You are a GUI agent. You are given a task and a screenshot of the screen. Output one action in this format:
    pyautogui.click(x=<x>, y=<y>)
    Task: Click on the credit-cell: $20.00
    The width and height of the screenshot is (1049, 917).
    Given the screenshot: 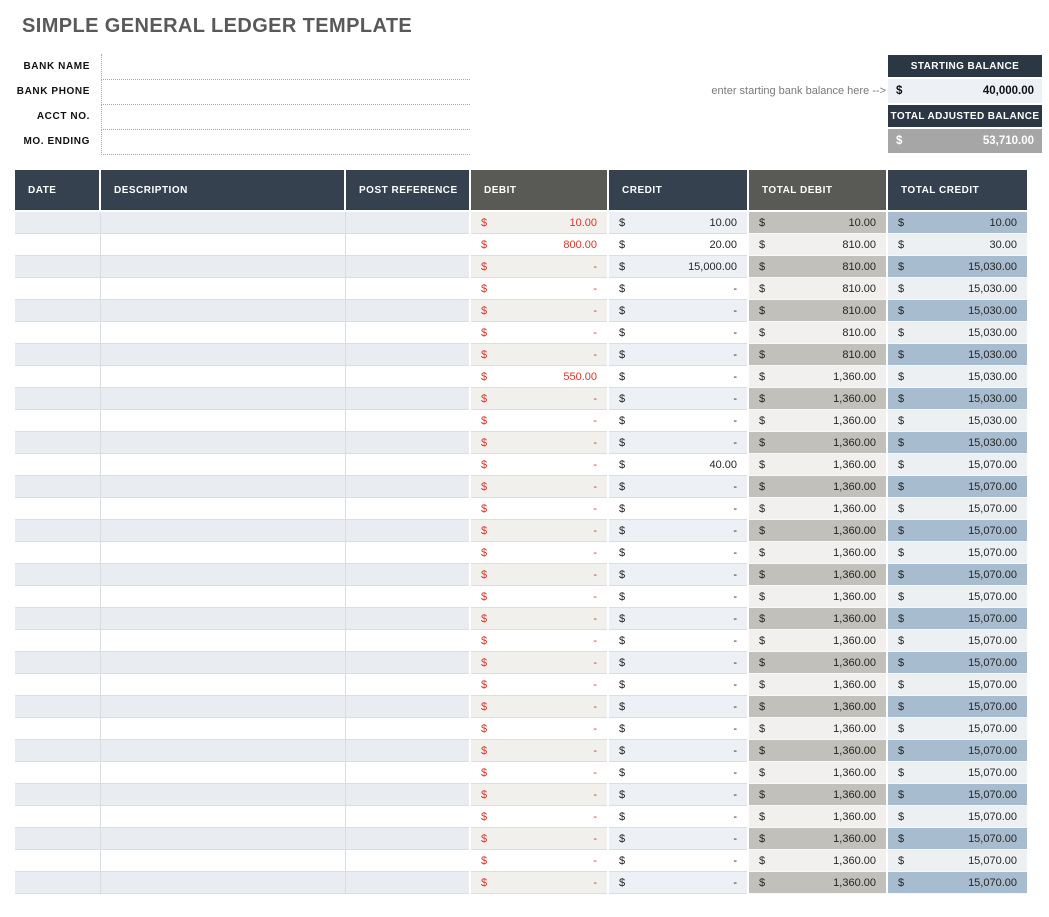 What is the action you would take?
    pyautogui.click(x=678, y=244)
    